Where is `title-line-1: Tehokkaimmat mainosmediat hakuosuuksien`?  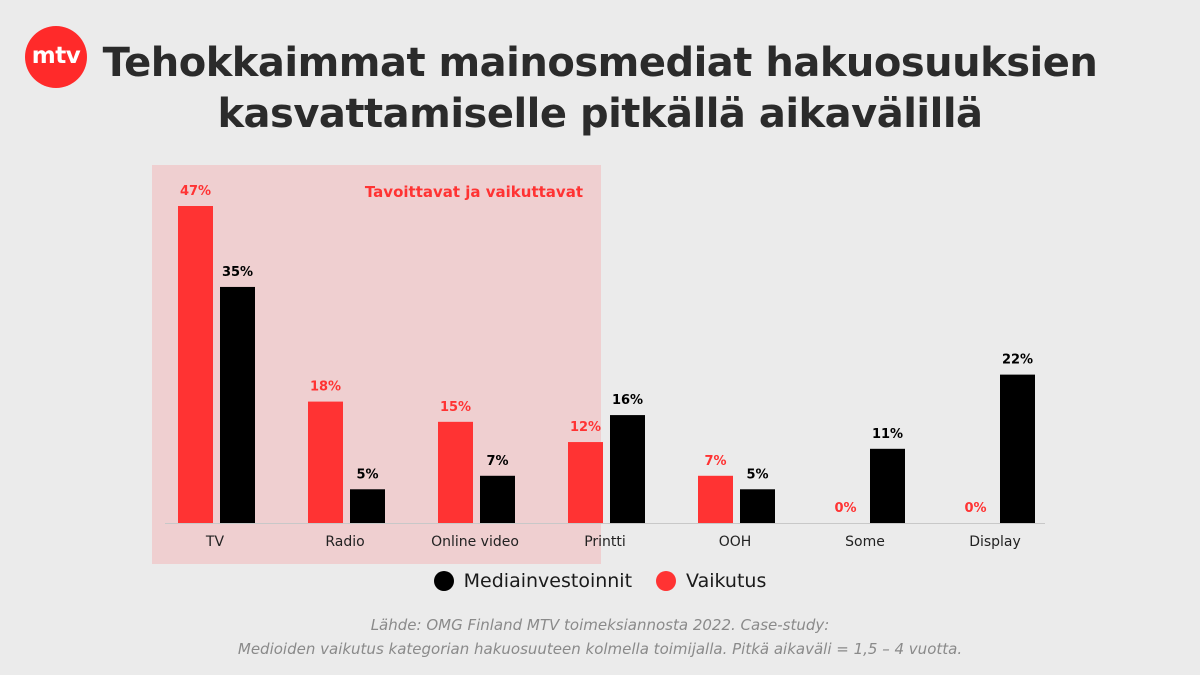
title-line-1: Tehokkaimmat mainosmediat hakuosuuksien is located at coordinates (600, 63).